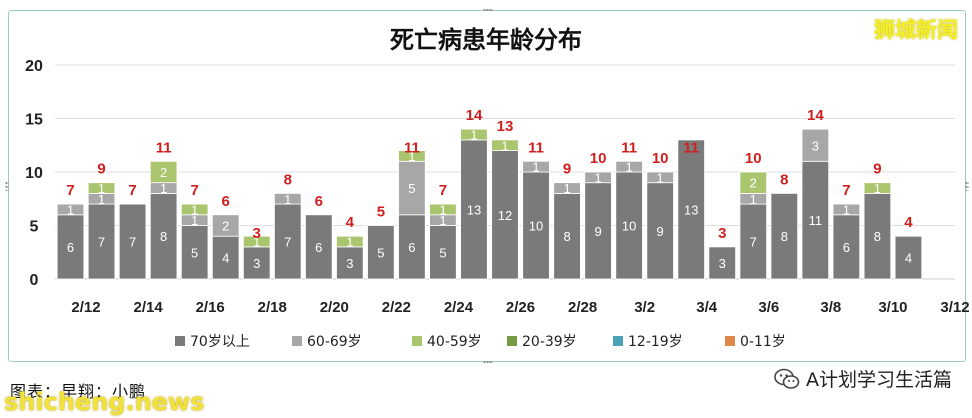 This screenshot has height=418, width=972. What do you see at coordinates (967, 186) in the screenshot?
I see `resize-handle-right` at bounding box center [967, 186].